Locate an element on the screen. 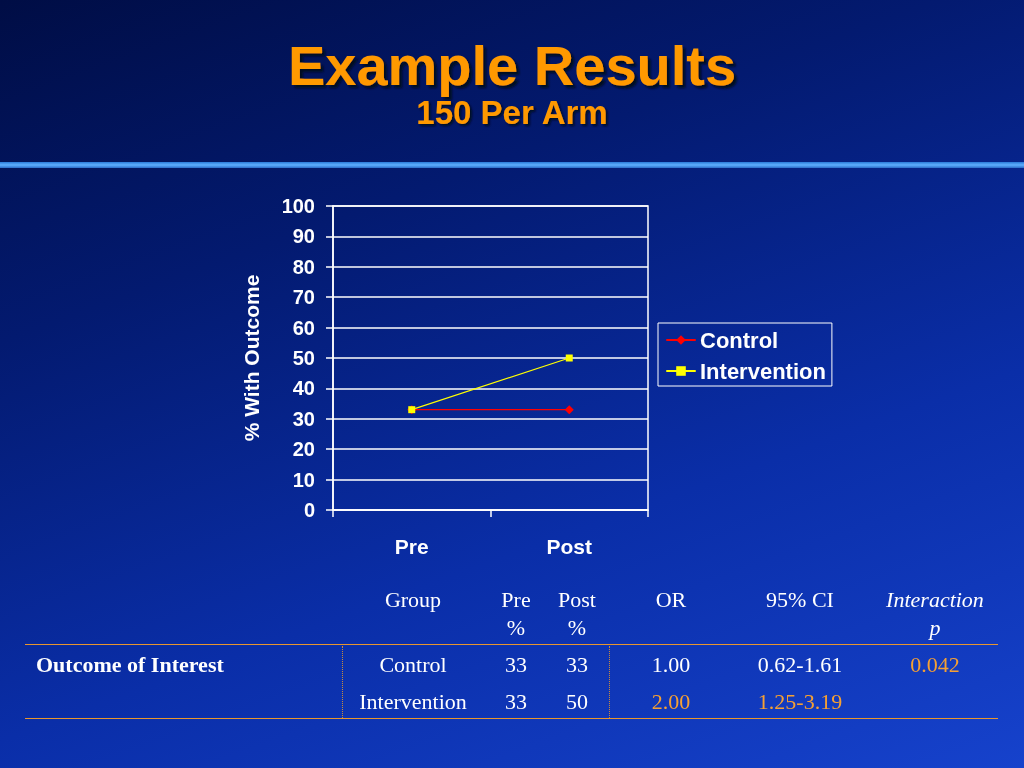 This screenshot has width=1024, height=768. y-tick-label: 0 is located at coordinates (309, 510).